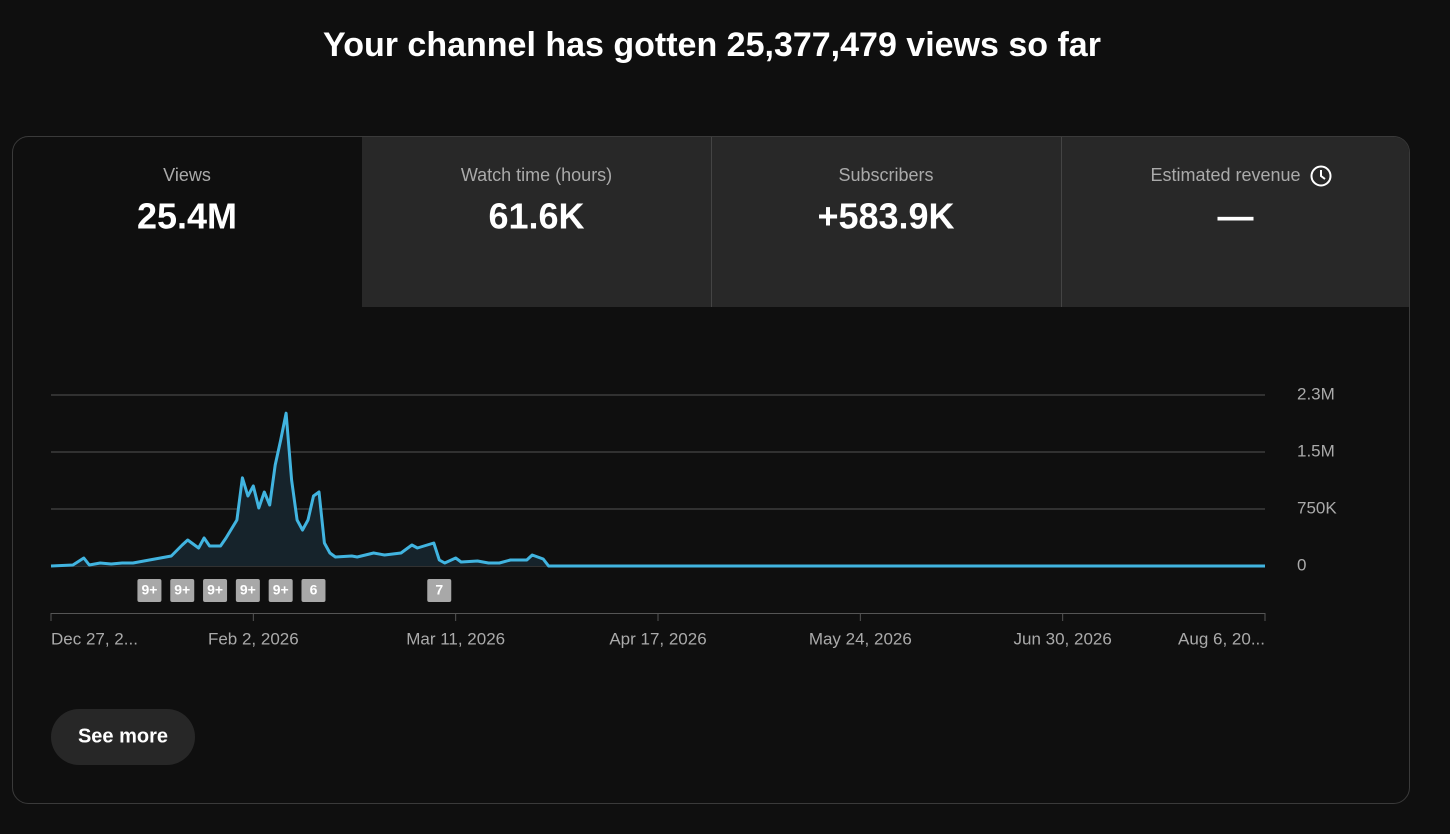 The image size is (1450, 834). What do you see at coordinates (1236, 216) in the screenshot?
I see `tab-value: —` at bounding box center [1236, 216].